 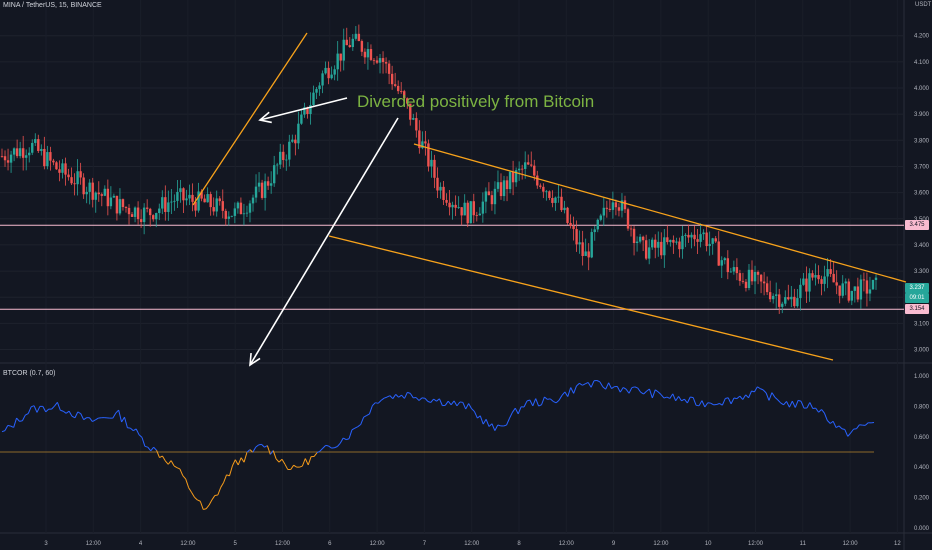 What do you see at coordinates (922, 167) in the screenshot?
I see `price-tick-label: 3.700` at bounding box center [922, 167].